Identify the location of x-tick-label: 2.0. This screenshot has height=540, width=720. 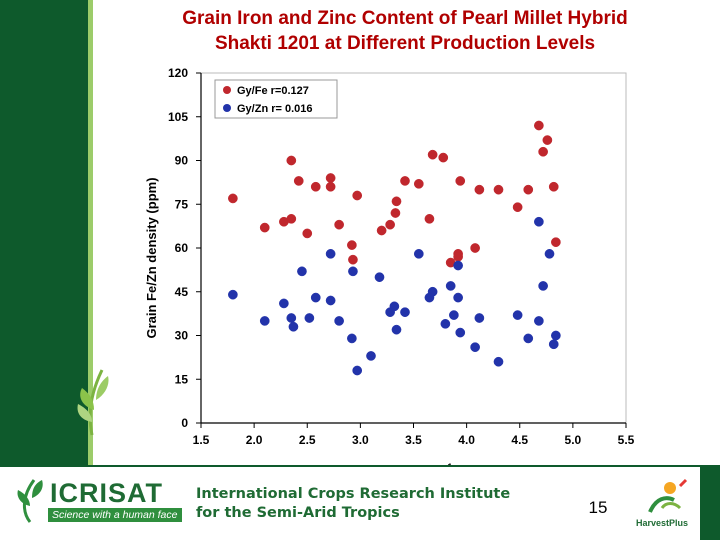
(254, 440).